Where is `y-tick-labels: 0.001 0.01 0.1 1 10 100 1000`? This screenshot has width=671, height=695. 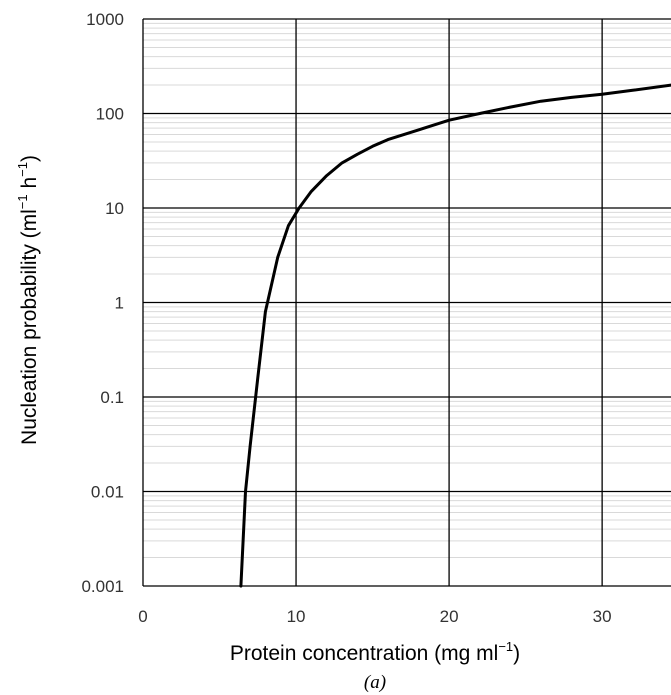
y-tick-labels: 0.001 0.01 0.1 1 10 100 1000 is located at coordinates (102, 303).